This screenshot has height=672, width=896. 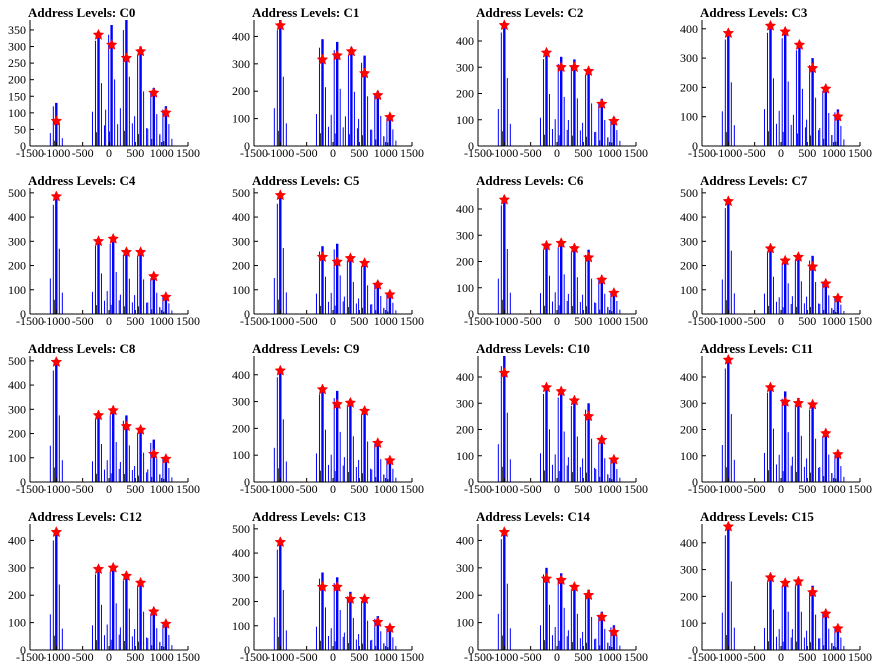 I want to click on y-tick-label: 350, so click(x=17, y=30).